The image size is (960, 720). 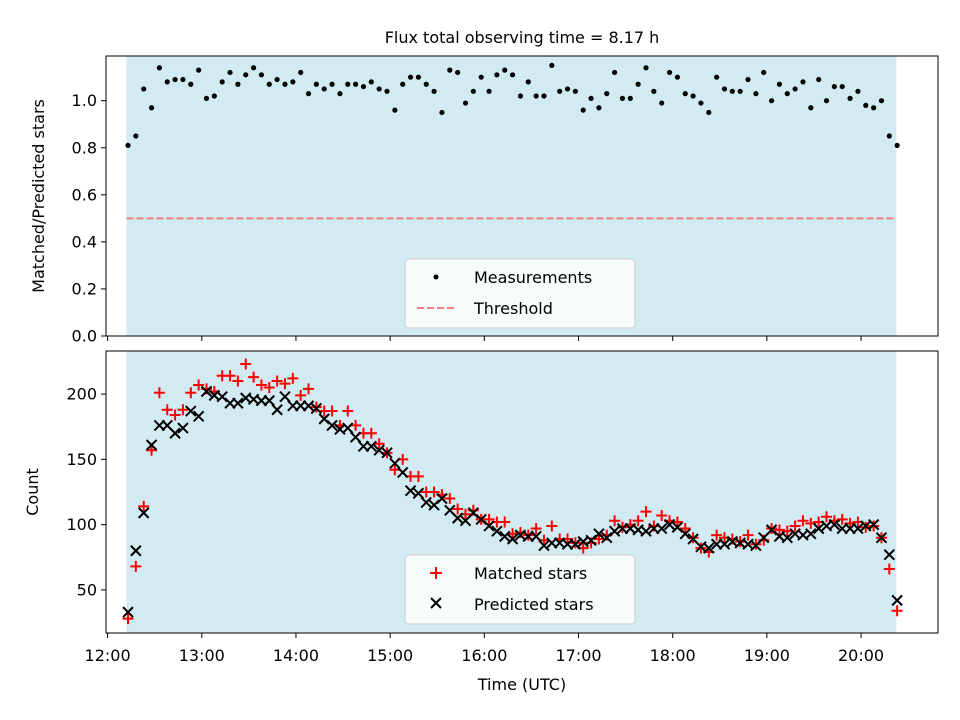 What do you see at coordinates (84, 100) in the screenshot?
I see `y-tick-label: 1.0` at bounding box center [84, 100].